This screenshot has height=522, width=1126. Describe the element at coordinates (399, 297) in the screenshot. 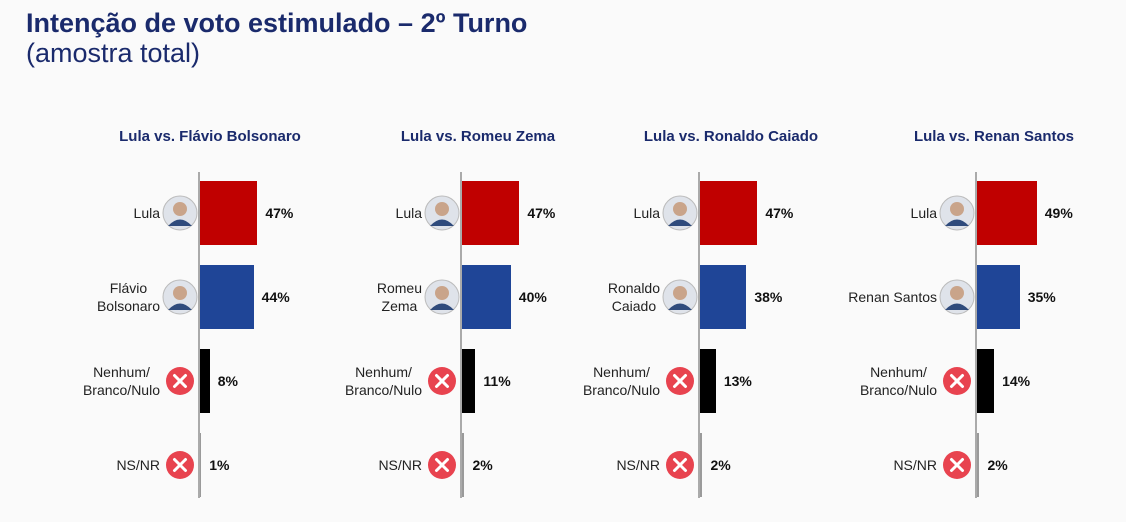

I see `category-label: Romeu Zema` at that location.